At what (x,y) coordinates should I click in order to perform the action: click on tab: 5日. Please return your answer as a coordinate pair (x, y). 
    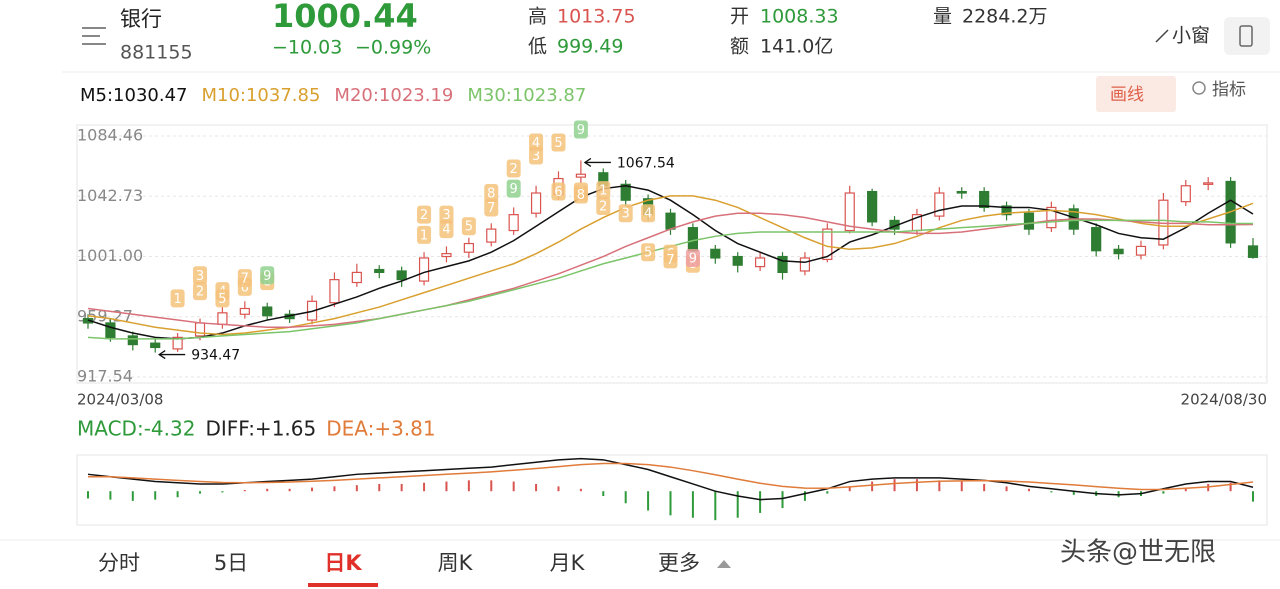
    Looking at the image, I should click on (231, 563).